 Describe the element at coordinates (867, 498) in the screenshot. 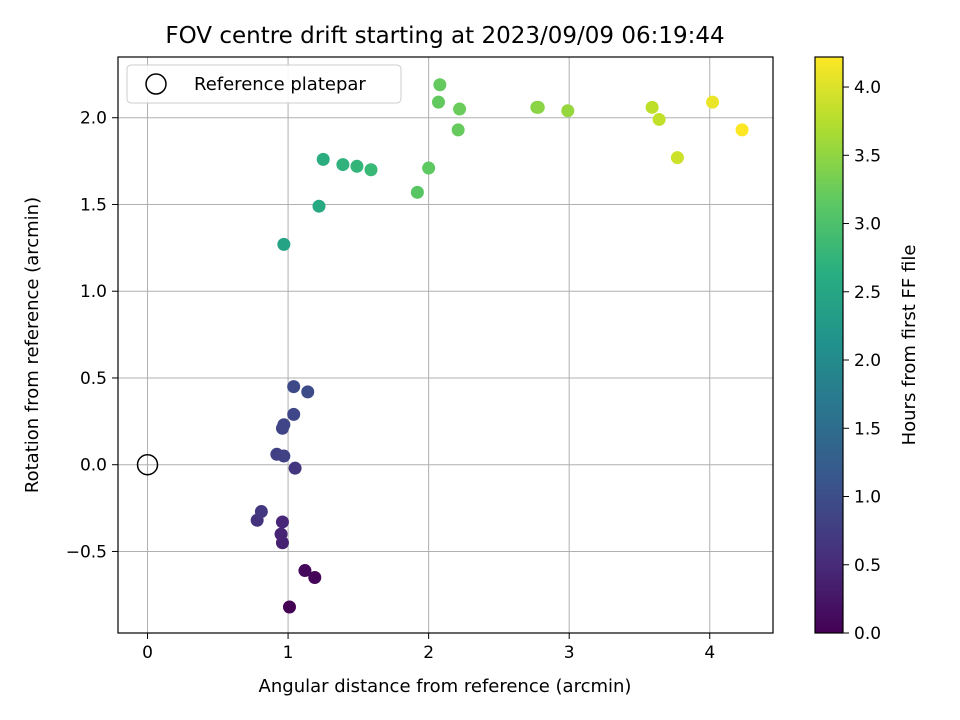

I see `colorbar-tick-label: 1.0` at that location.